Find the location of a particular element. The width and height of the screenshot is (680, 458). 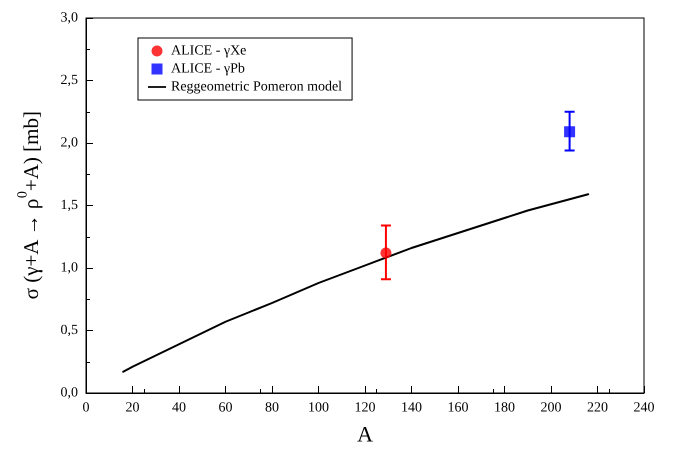

legend-label: Reggeometric Pomeron model is located at coordinates (256, 87).